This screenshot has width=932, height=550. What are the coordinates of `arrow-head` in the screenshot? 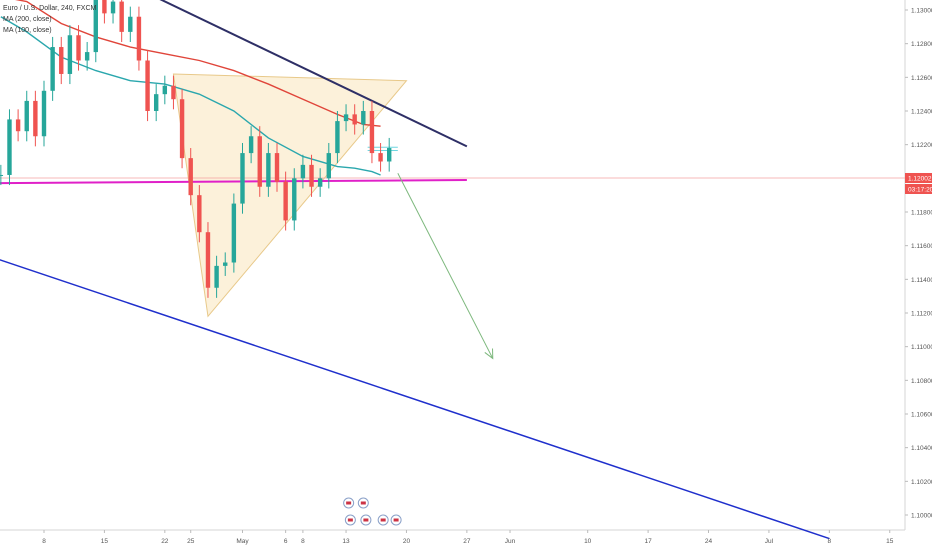 It's located at (489, 354).